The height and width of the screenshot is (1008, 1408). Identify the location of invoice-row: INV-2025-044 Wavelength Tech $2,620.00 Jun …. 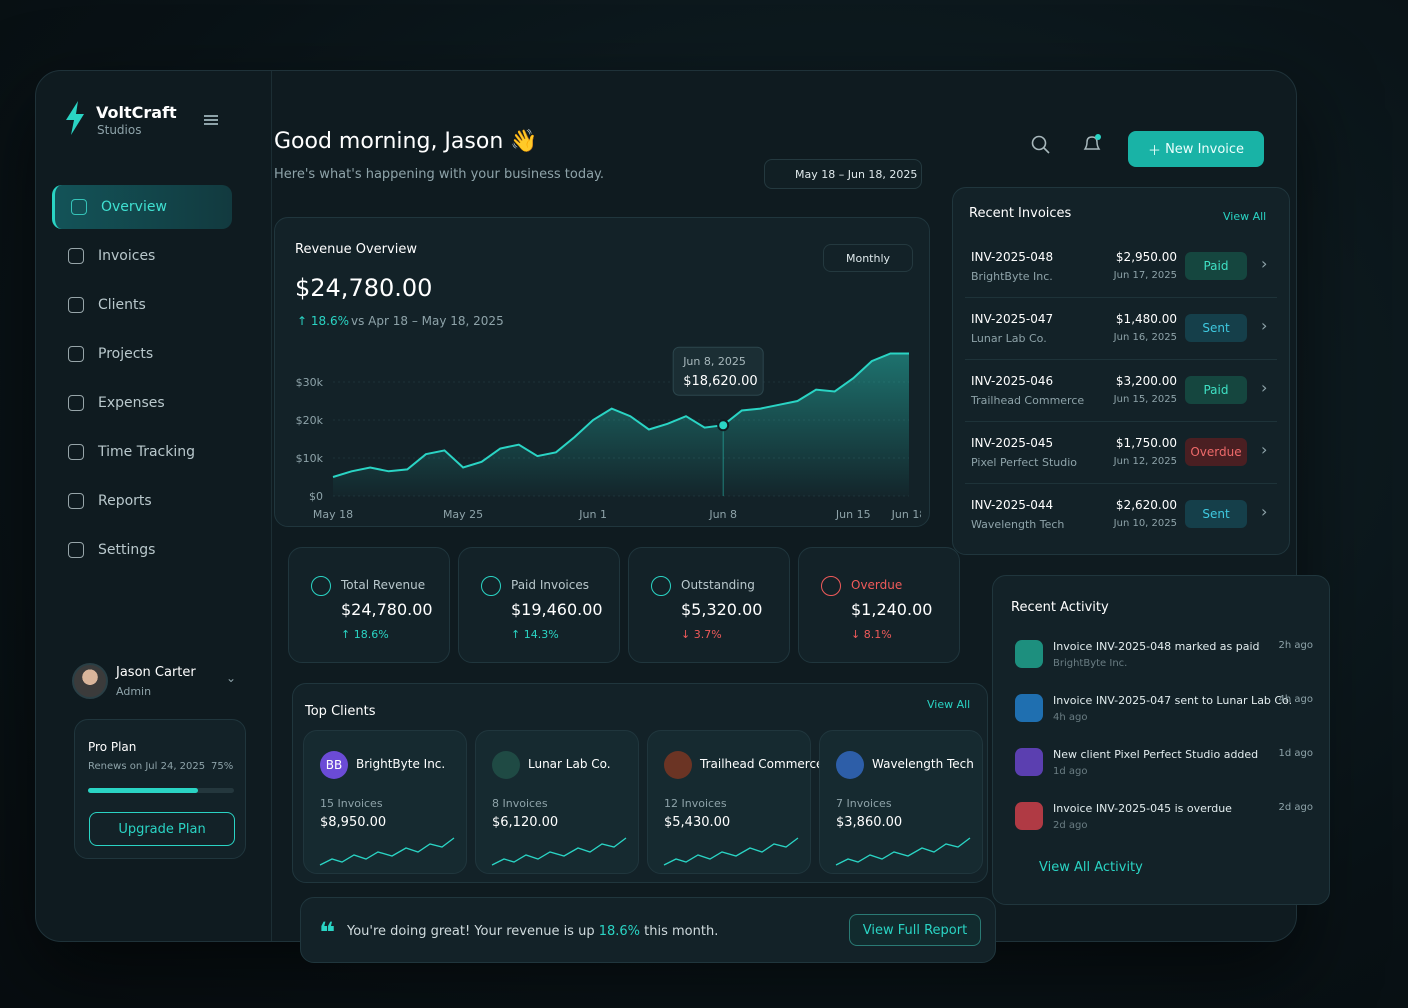
(1121, 518).